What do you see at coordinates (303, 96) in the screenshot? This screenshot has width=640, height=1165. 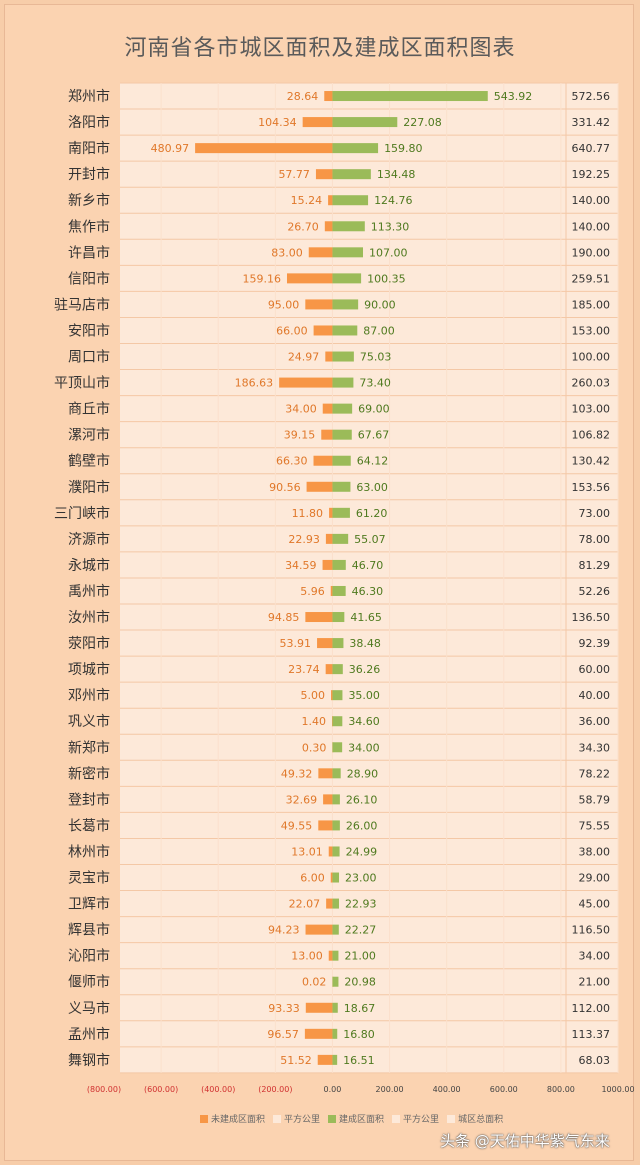 I see `unbuilt-area-value: 28.64` at bounding box center [303, 96].